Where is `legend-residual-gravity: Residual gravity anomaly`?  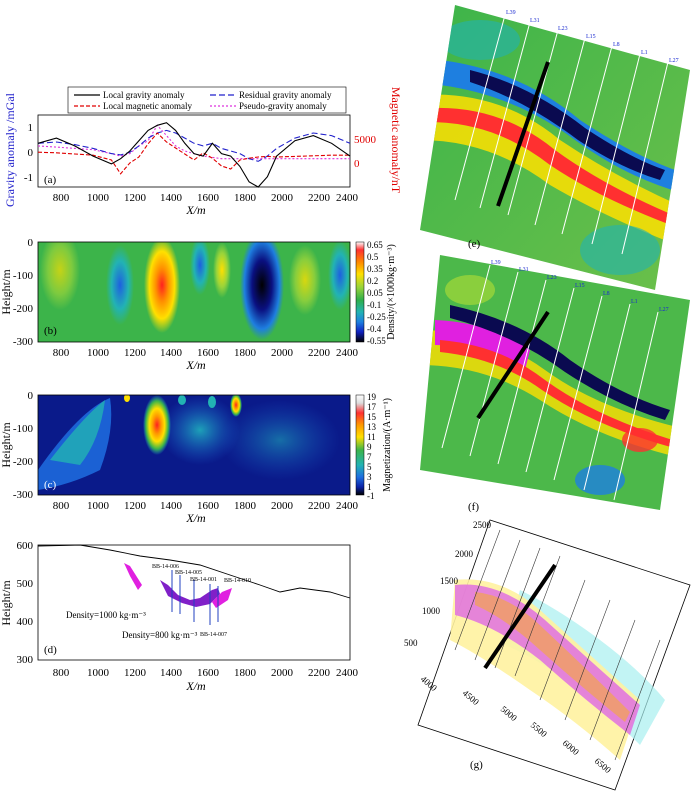 legend-residual-gravity: Residual gravity anomaly is located at coordinates (285, 95).